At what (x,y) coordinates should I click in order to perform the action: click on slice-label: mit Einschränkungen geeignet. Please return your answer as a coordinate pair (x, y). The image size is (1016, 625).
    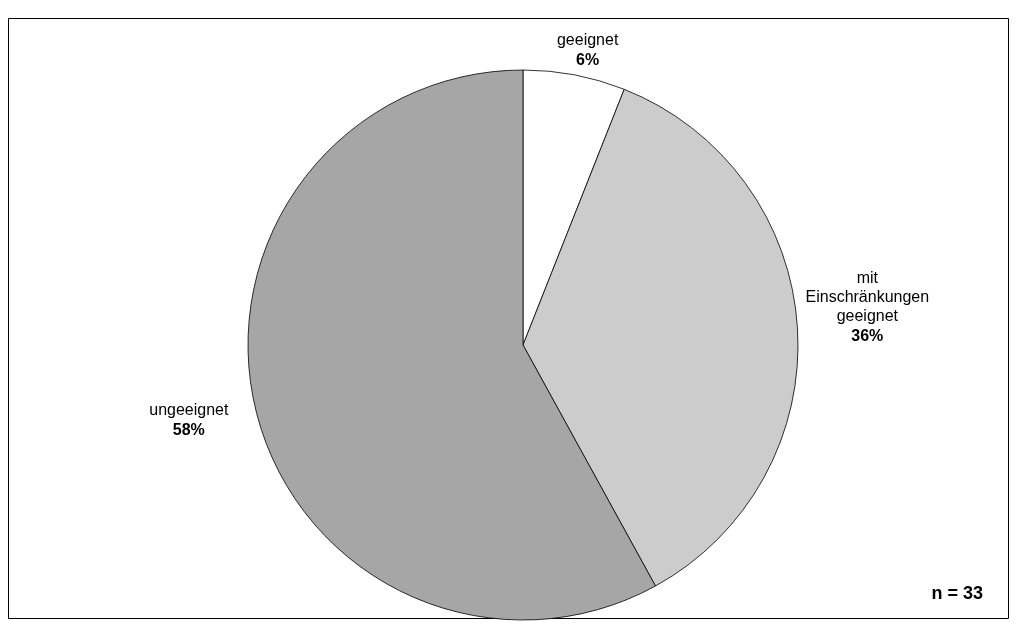
    Looking at the image, I should click on (867, 297).